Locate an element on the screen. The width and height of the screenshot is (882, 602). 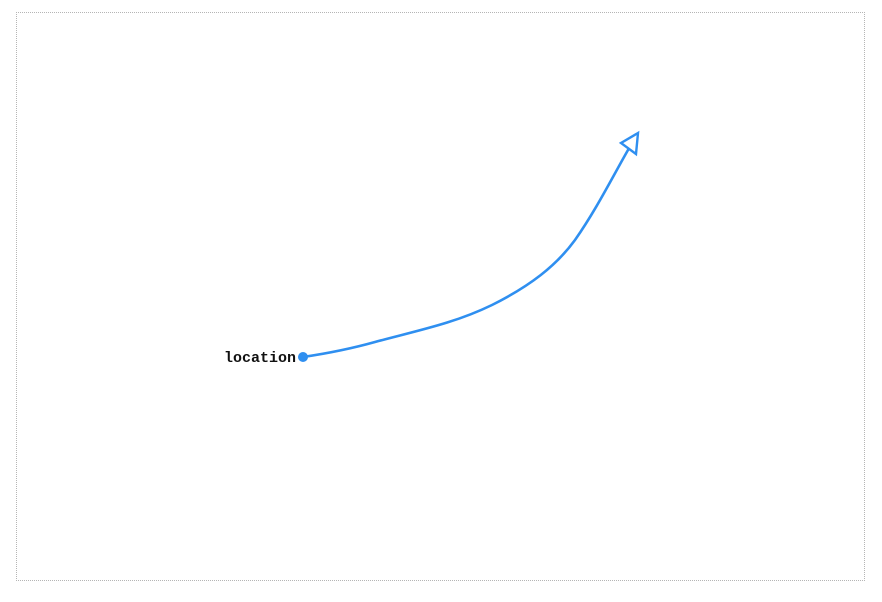
hollow-arrowhead-icon is located at coordinates (629, 143).